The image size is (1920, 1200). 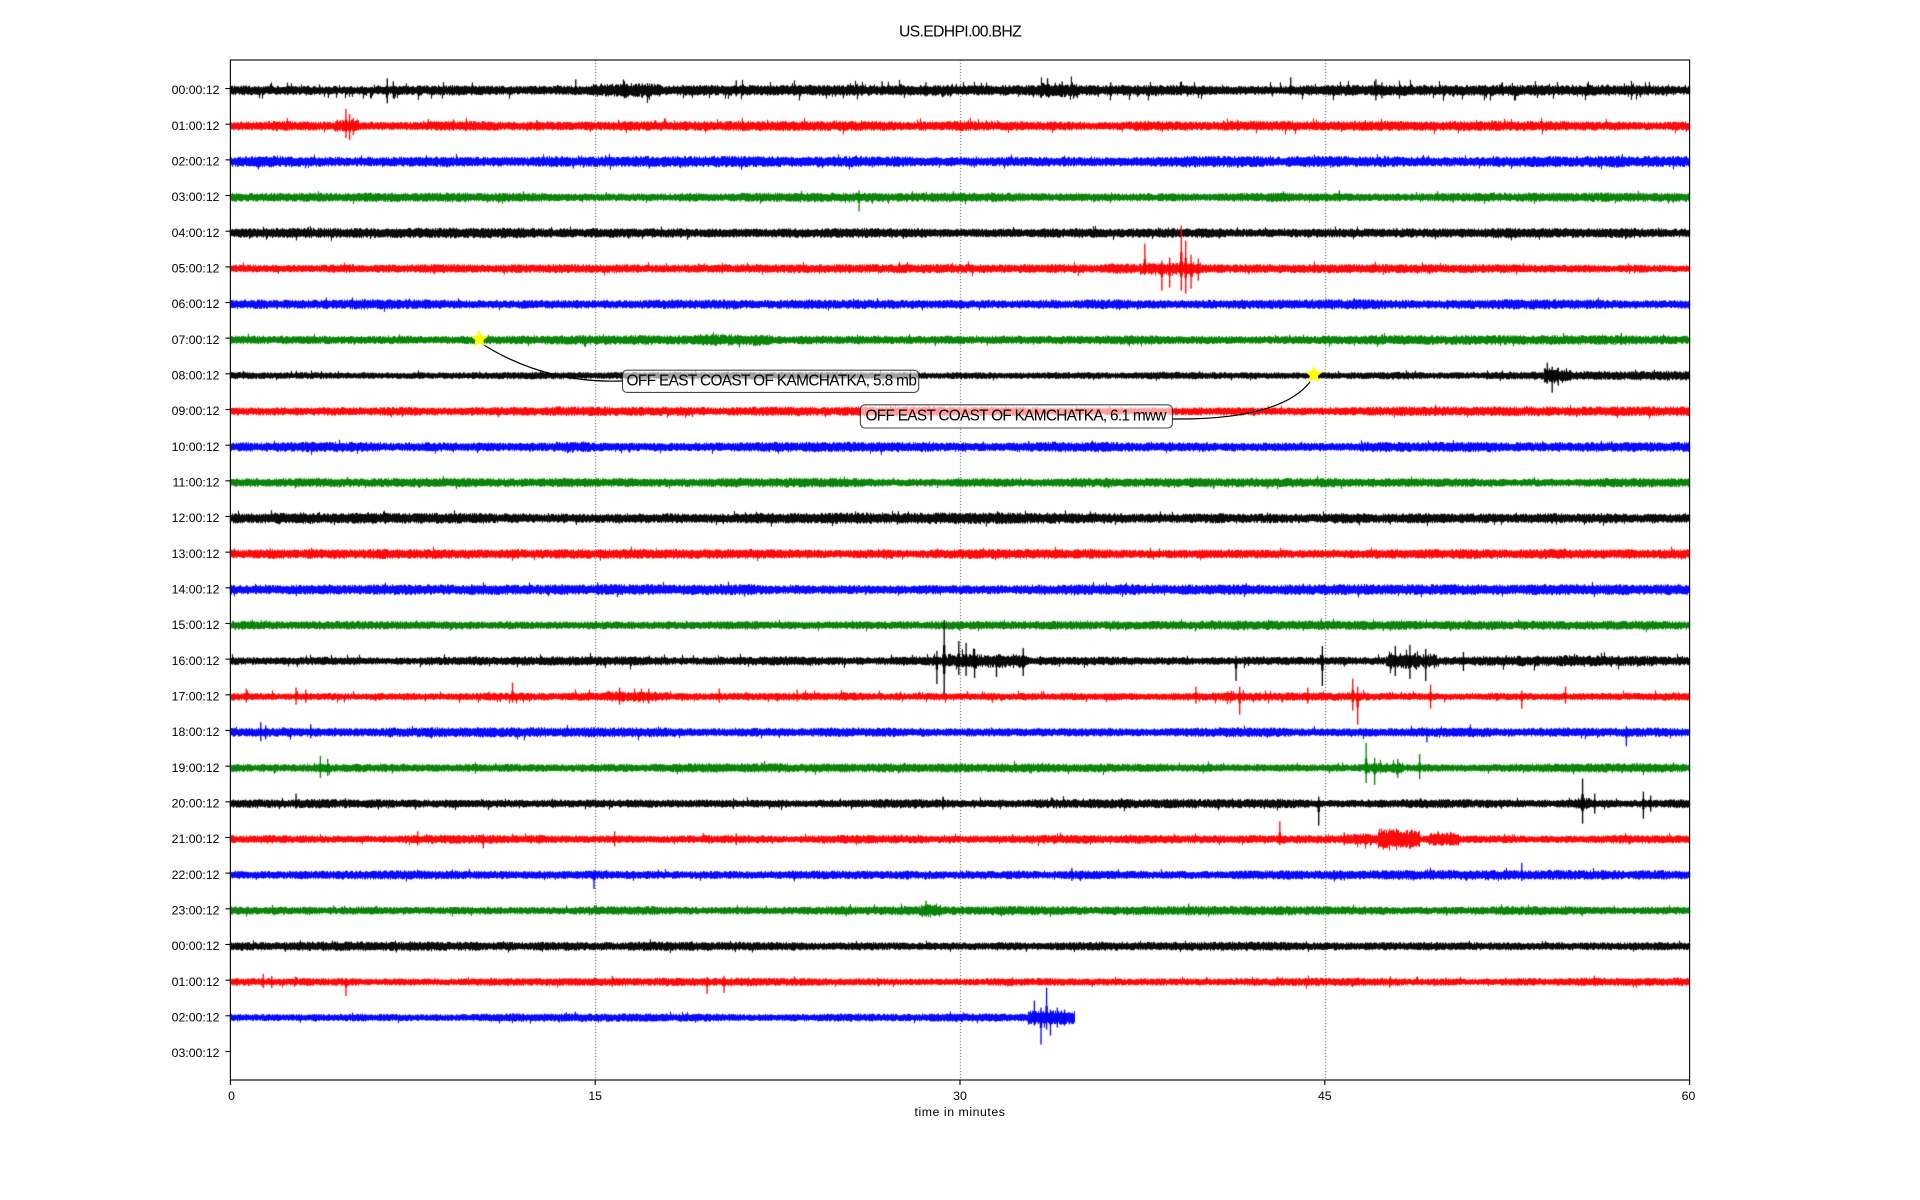 What do you see at coordinates (231, 1096) in the screenshot?
I see `svg-text: 0` at bounding box center [231, 1096].